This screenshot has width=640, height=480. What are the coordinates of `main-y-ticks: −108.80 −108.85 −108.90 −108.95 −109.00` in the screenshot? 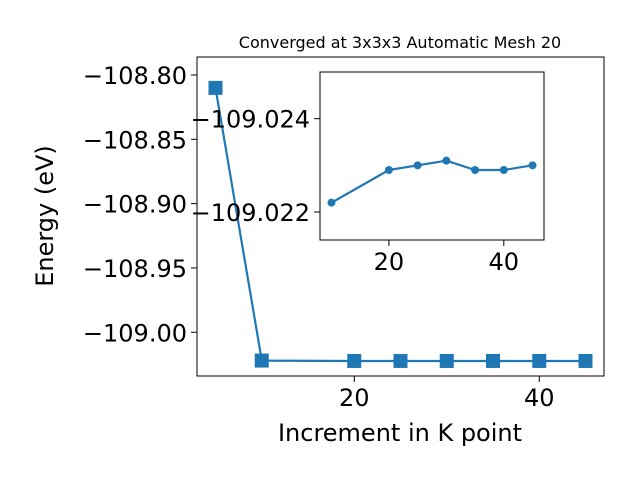 It's located at (140, 204).